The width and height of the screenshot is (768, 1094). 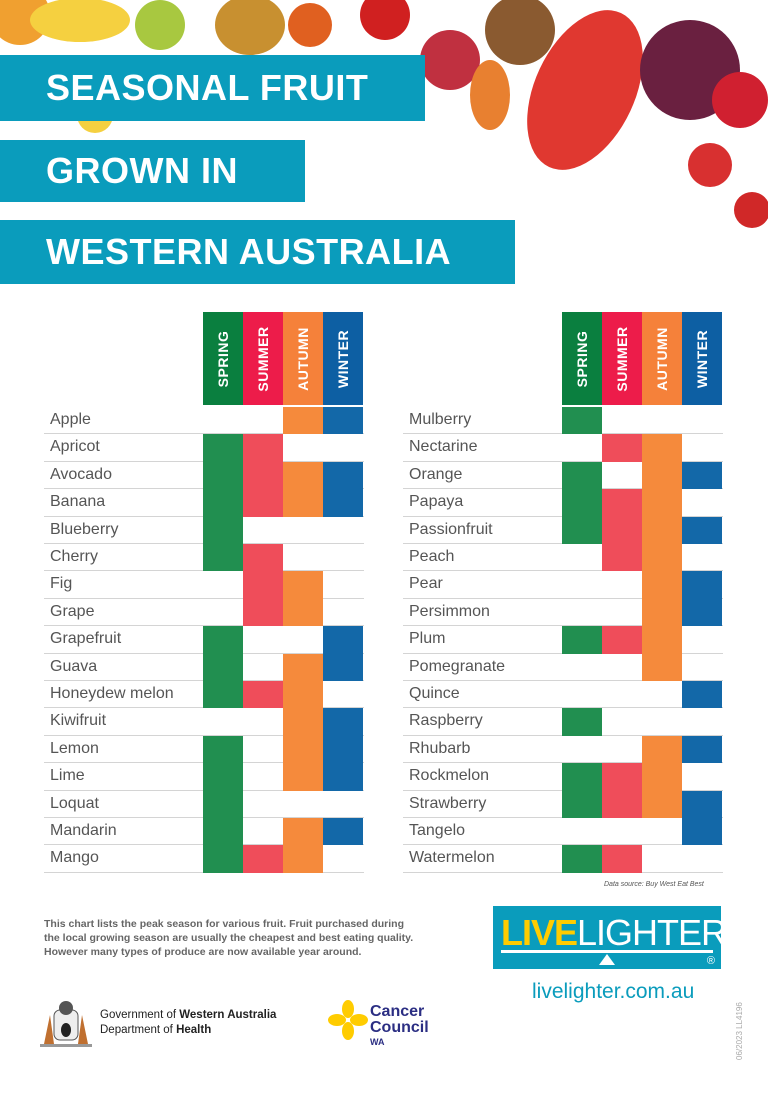 What do you see at coordinates (427, 639) in the screenshot?
I see `fruit-name: Plum` at bounding box center [427, 639].